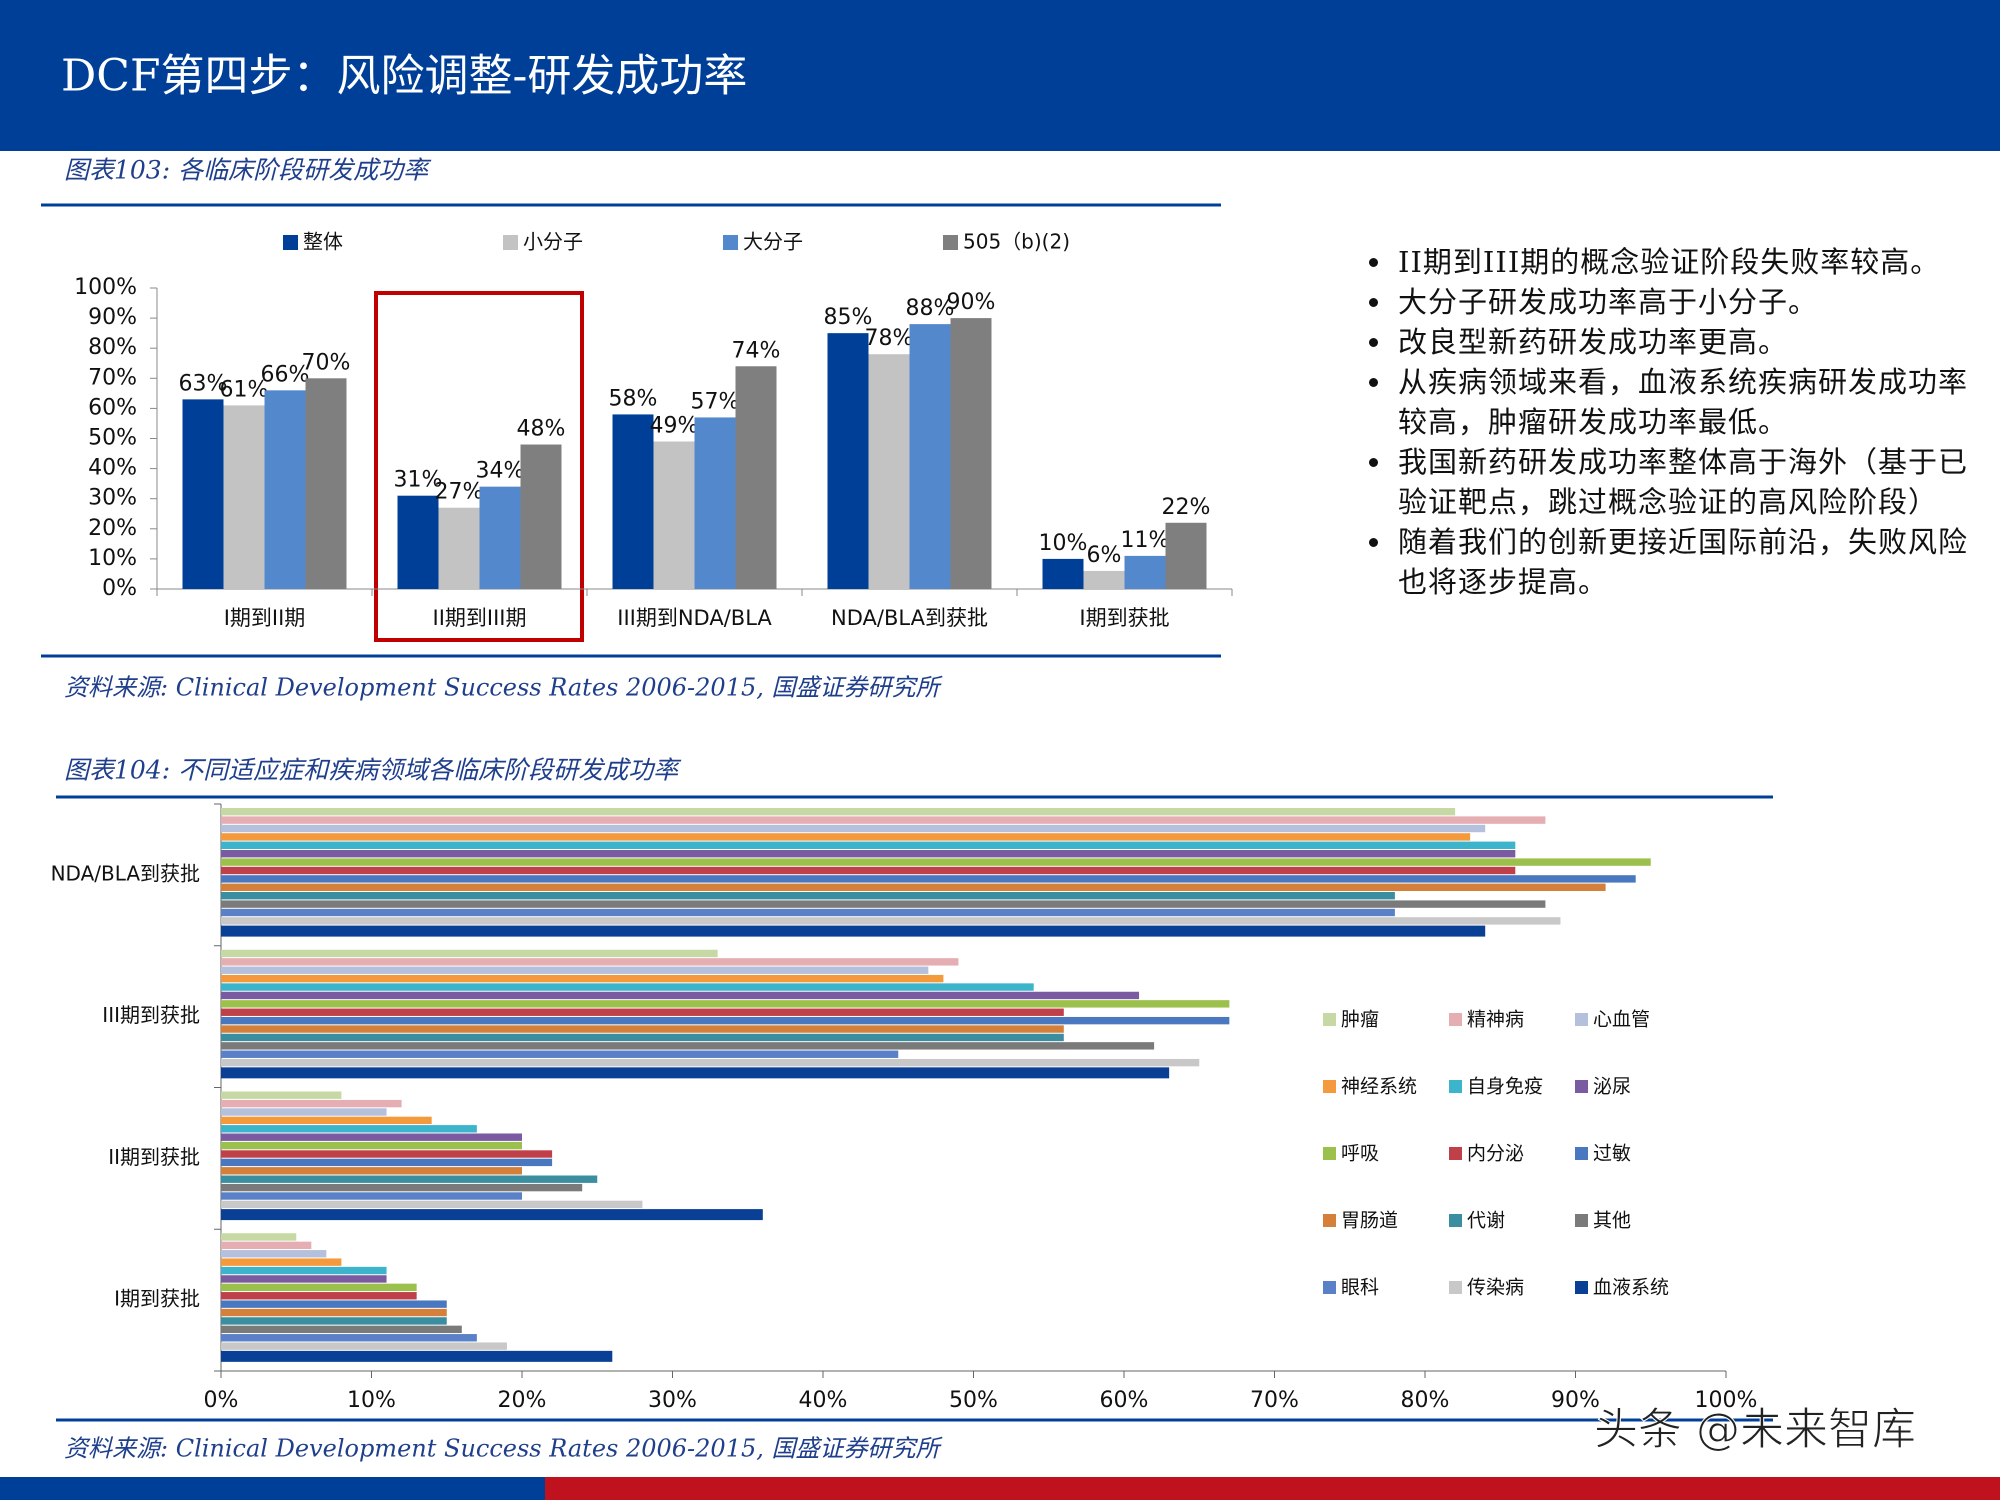  Describe the element at coordinates (323, 242) in the screenshot. I see `legend-label: 整体` at that location.